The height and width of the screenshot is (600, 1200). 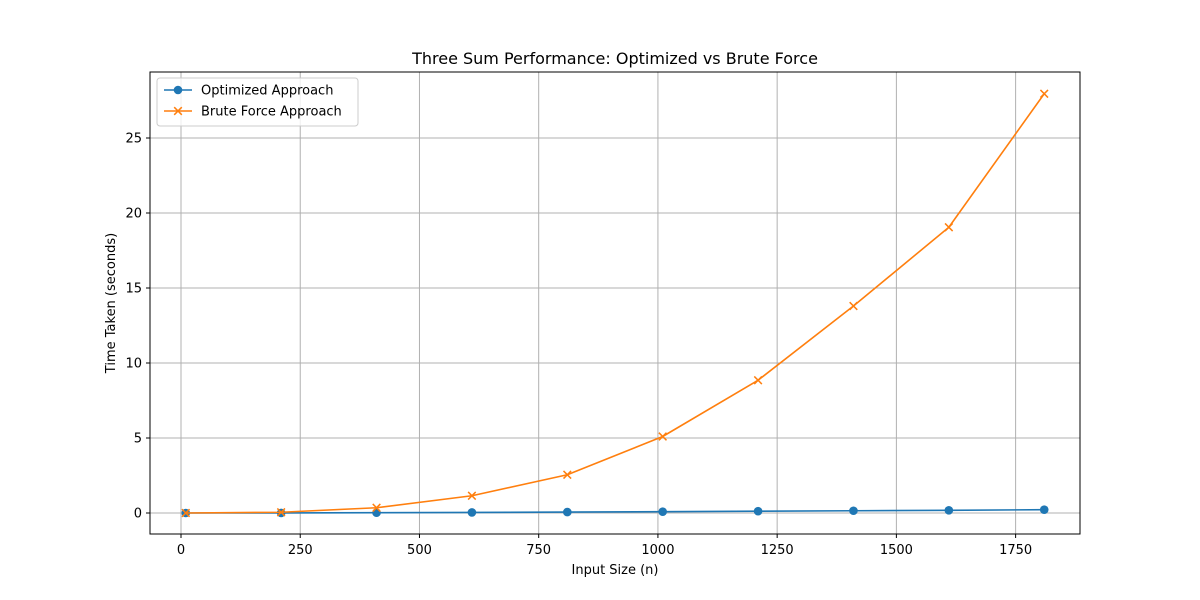 I want to click on y-axis-label: Time Taken (seconds), so click(x=111, y=303).